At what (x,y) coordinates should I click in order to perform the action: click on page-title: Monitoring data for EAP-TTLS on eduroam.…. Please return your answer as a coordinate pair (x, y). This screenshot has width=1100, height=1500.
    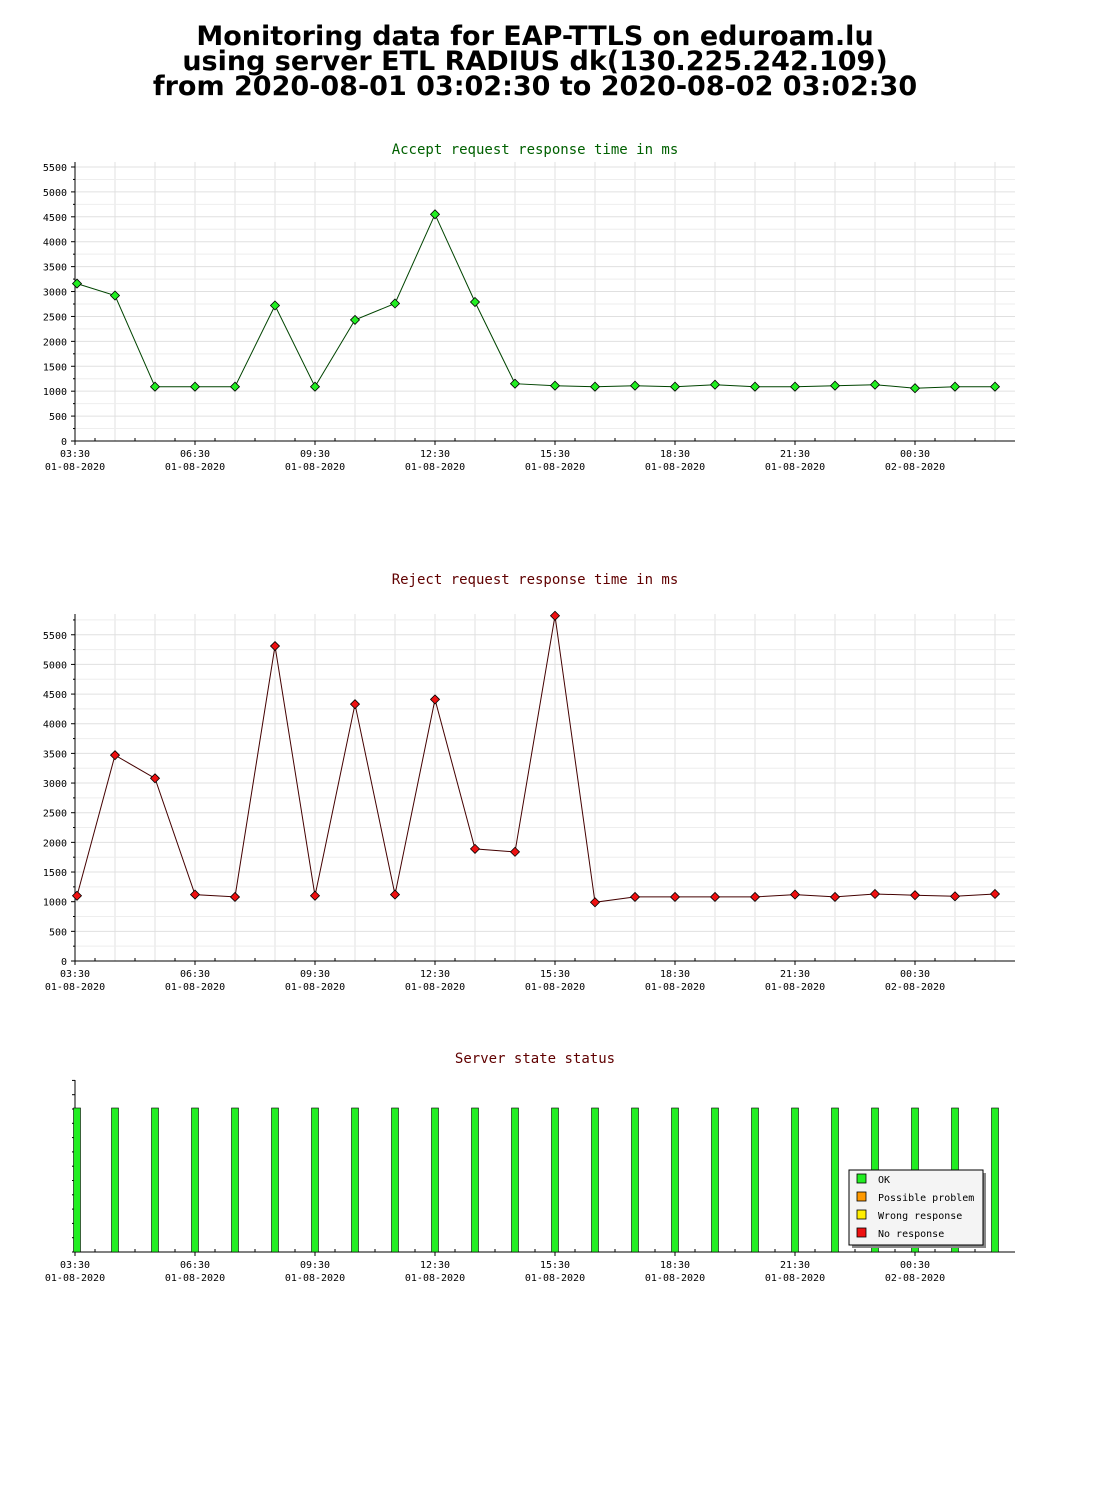
    Looking at the image, I should click on (535, 61).